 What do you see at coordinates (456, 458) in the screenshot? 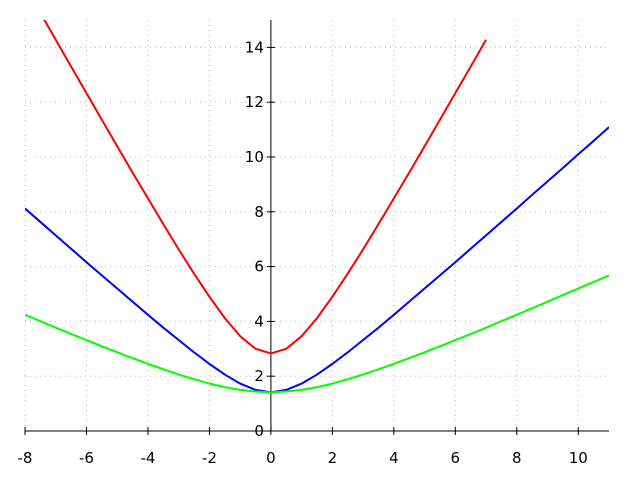
I see `x-tick-label: 6` at bounding box center [456, 458].